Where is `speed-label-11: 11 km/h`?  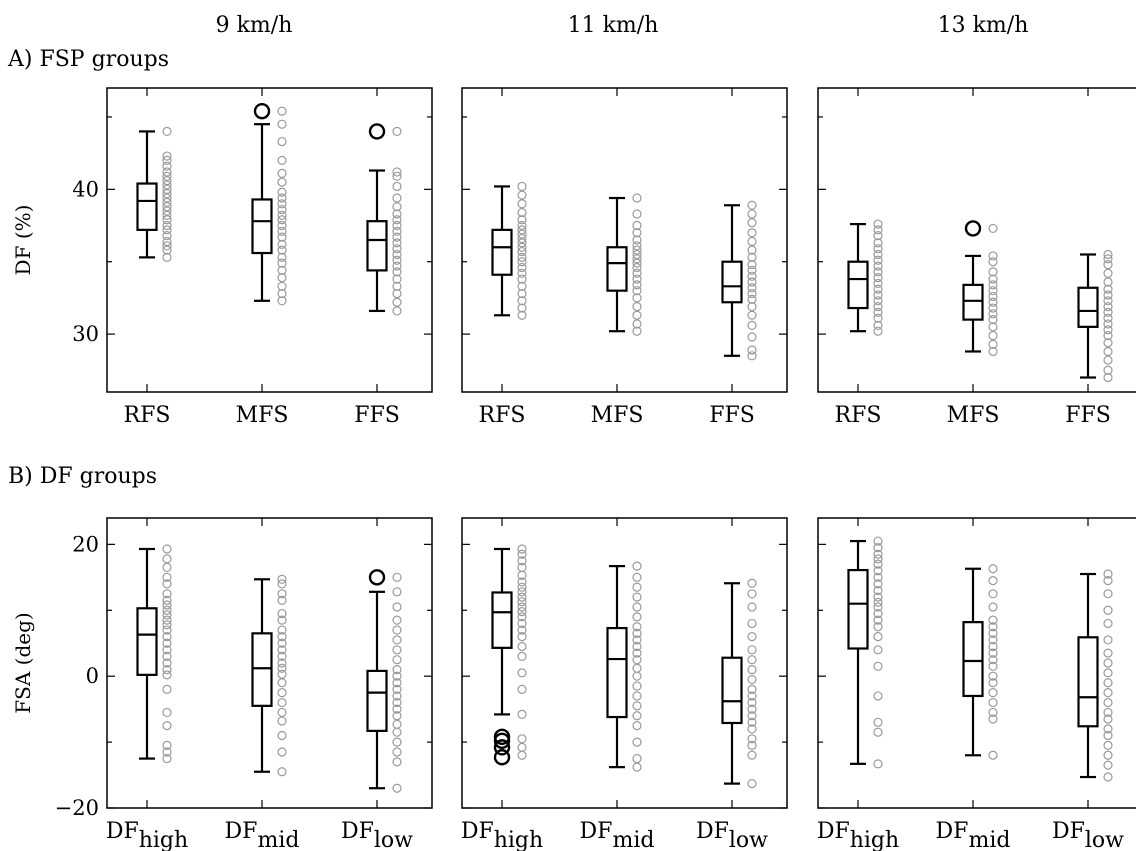 speed-label-11: 11 km/h is located at coordinates (613, 25).